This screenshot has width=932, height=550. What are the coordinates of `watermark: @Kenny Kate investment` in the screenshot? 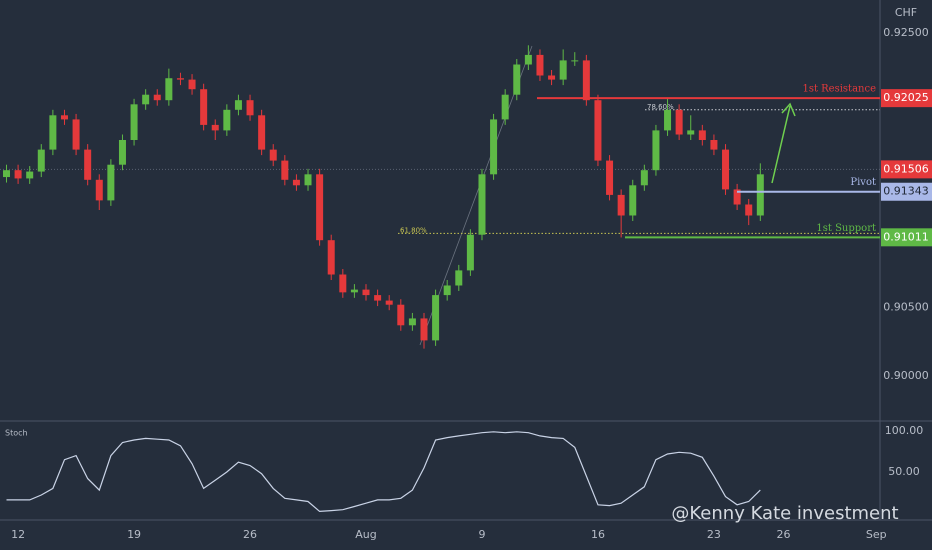 It's located at (784, 513).